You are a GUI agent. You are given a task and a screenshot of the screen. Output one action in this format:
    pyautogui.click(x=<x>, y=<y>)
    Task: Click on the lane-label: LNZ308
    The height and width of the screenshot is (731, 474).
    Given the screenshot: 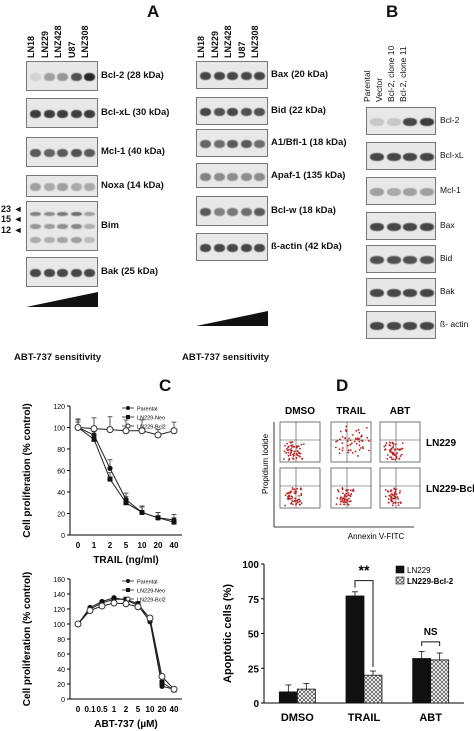 What is the action you would take?
    pyautogui.click(x=85, y=41)
    